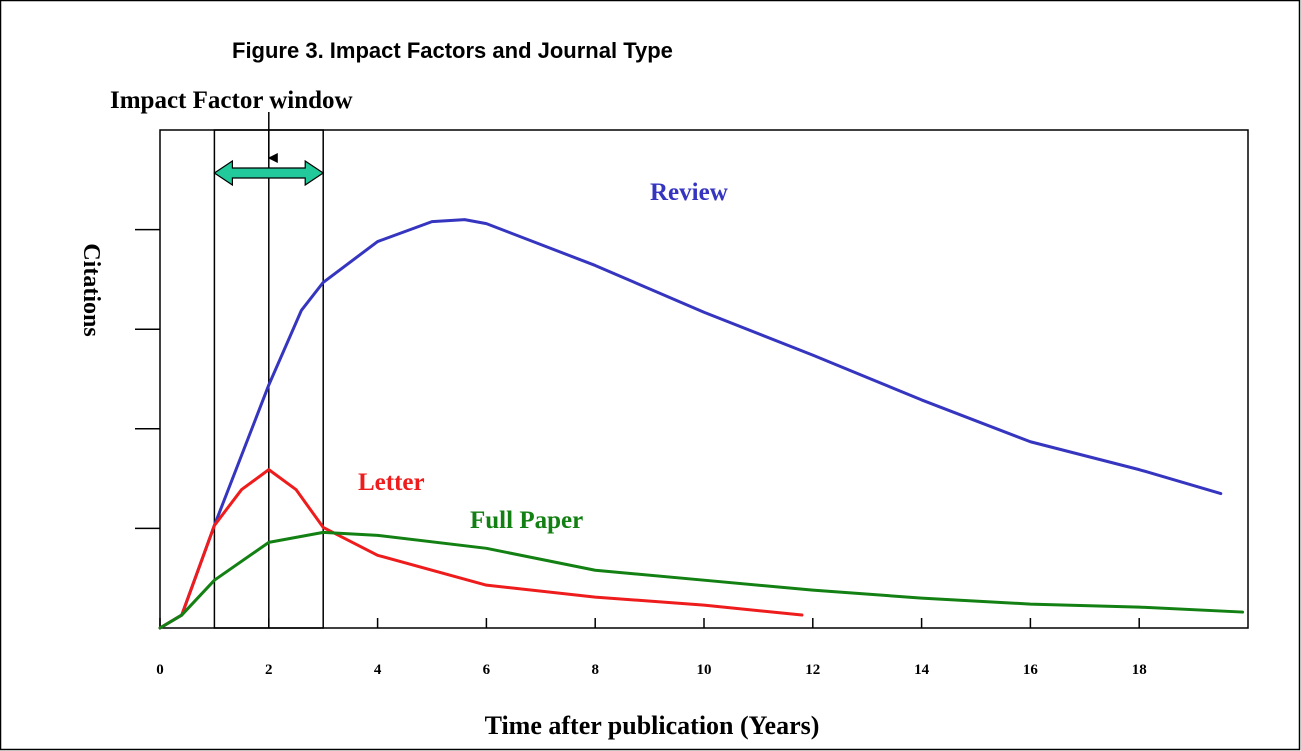 The image size is (1301, 751). What do you see at coordinates (652, 725) in the screenshot?
I see `x-axis-label: Time after publication (Years)` at bounding box center [652, 725].